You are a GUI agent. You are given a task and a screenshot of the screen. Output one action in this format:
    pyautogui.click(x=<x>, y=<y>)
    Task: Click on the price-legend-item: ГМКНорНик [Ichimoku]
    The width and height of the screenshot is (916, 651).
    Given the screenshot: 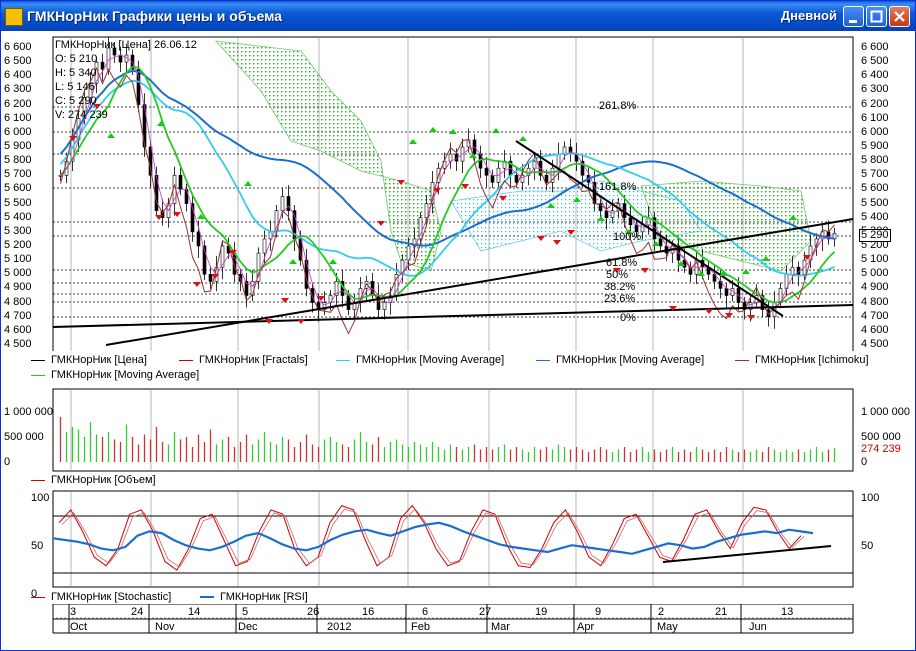 What is the action you would take?
    pyautogui.click(x=802, y=360)
    